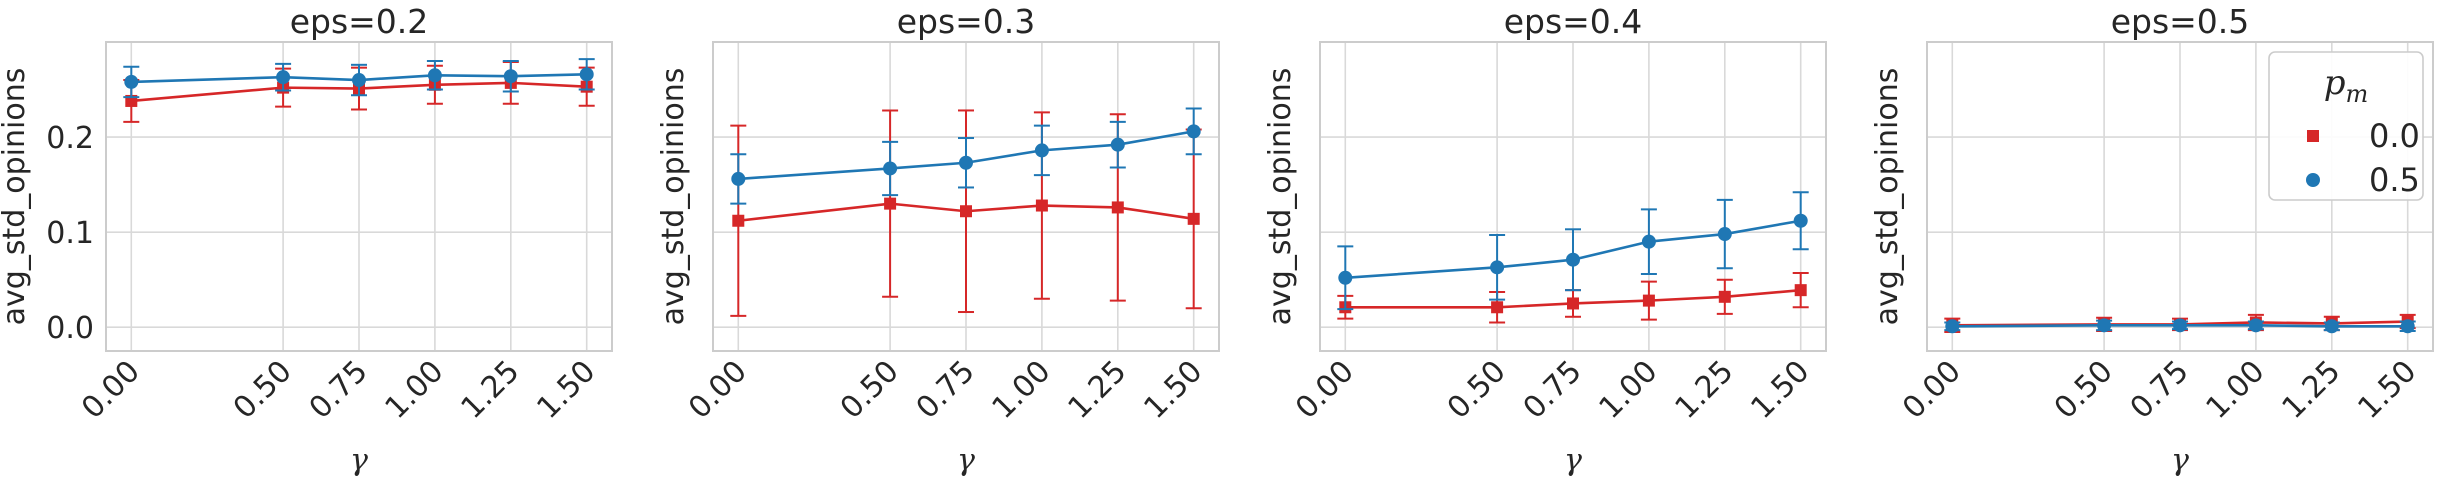  Describe the element at coordinates (2357, 94) in the screenshot. I see `legend-title-subscript: m` at that location.